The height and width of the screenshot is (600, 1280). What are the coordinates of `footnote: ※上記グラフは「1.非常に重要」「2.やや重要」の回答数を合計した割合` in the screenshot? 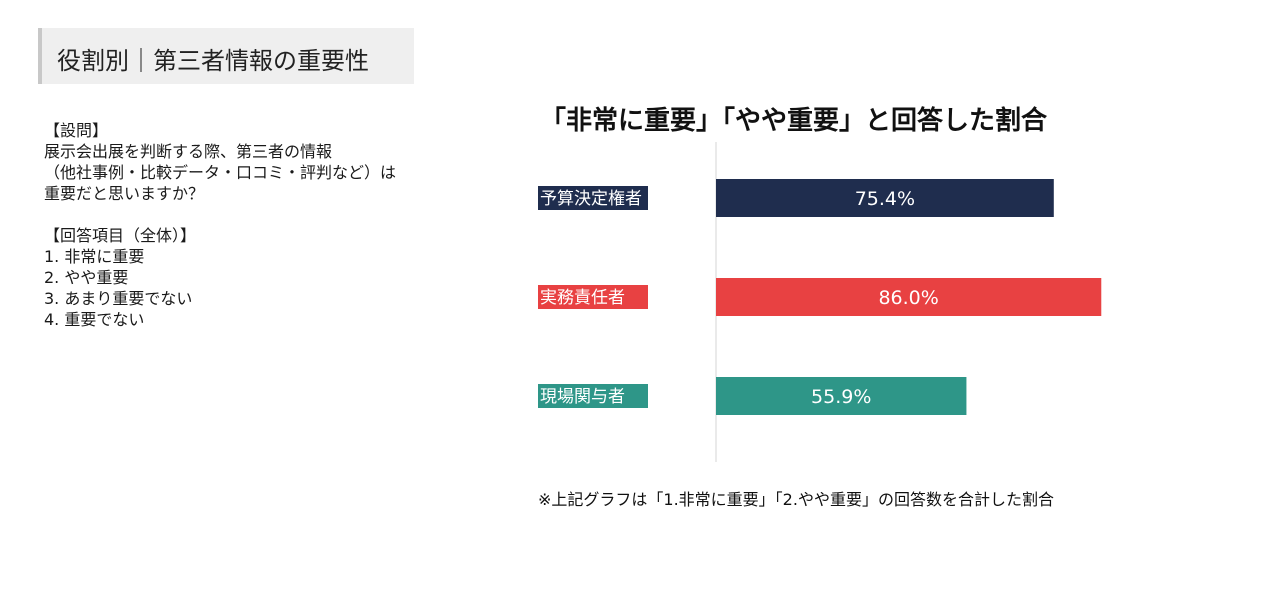 It's located at (796, 499).